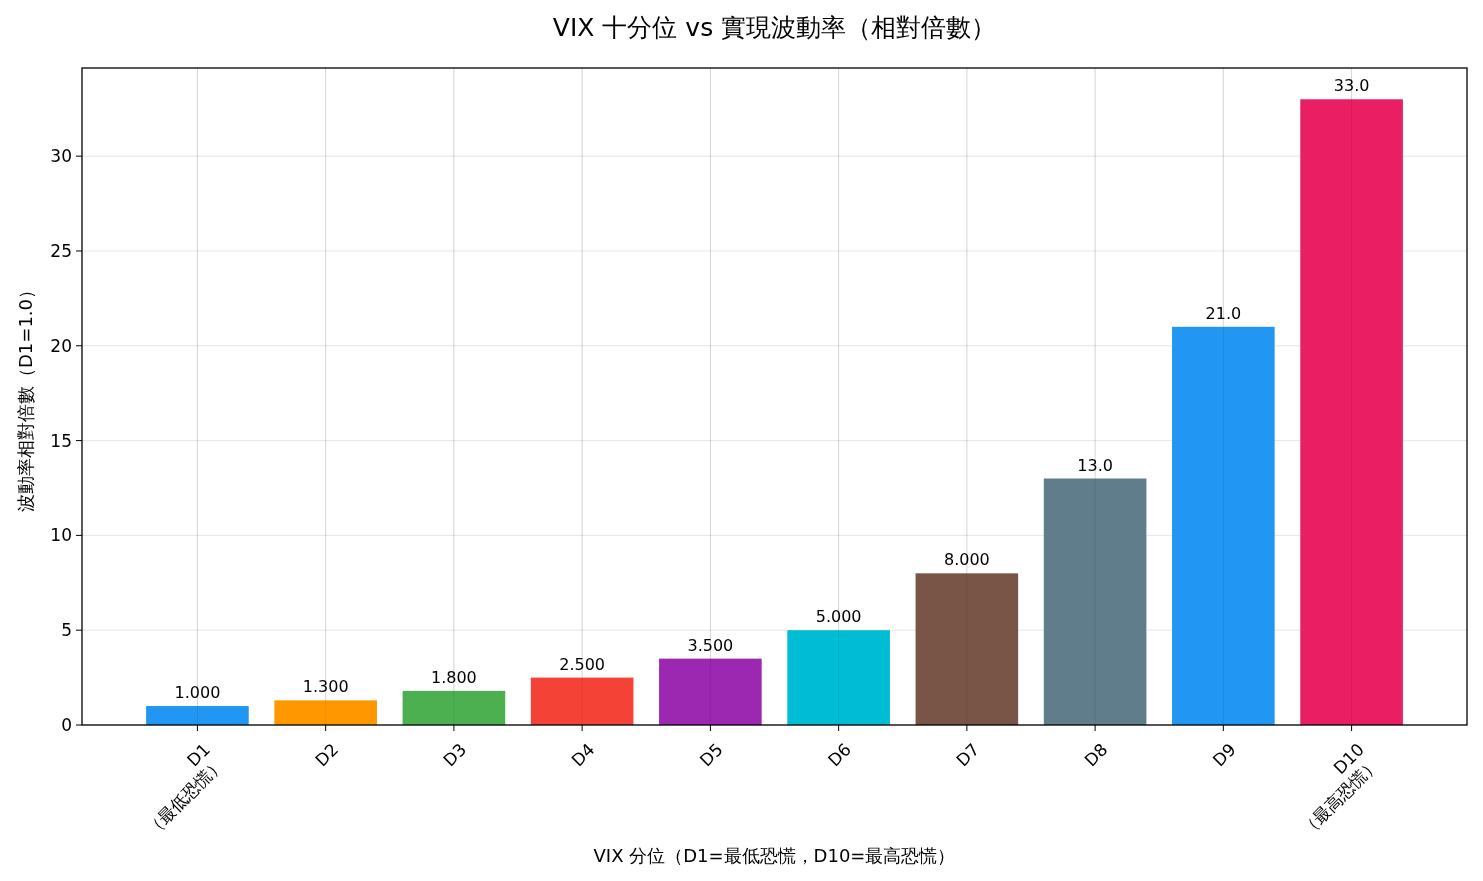 This screenshot has height=881, width=1483. What do you see at coordinates (453, 677) in the screenshot?
I see `data-label: 1.800` at bounding box center [453, 677].